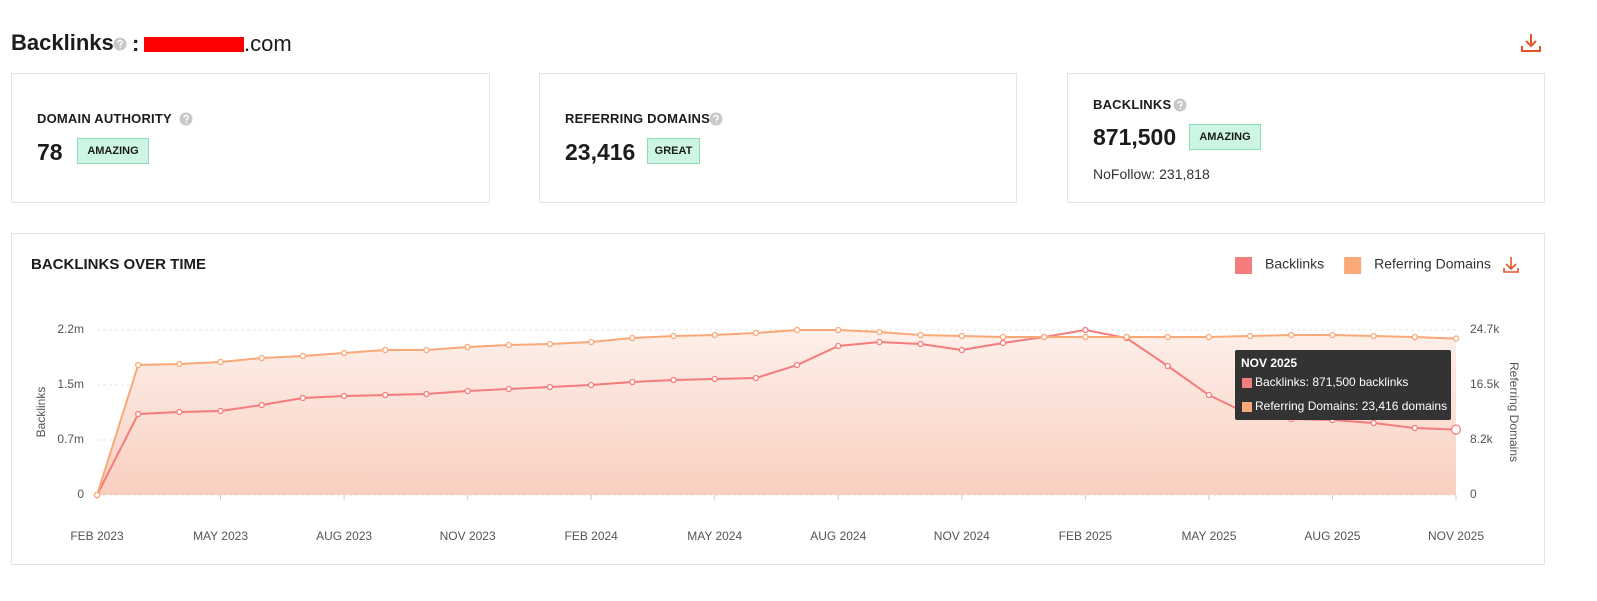 This screenshot has height=601, width=1597. Describe the element at coordinates (113, 151) in the screenshot. I see `card-badge: AMAZING` at that location.